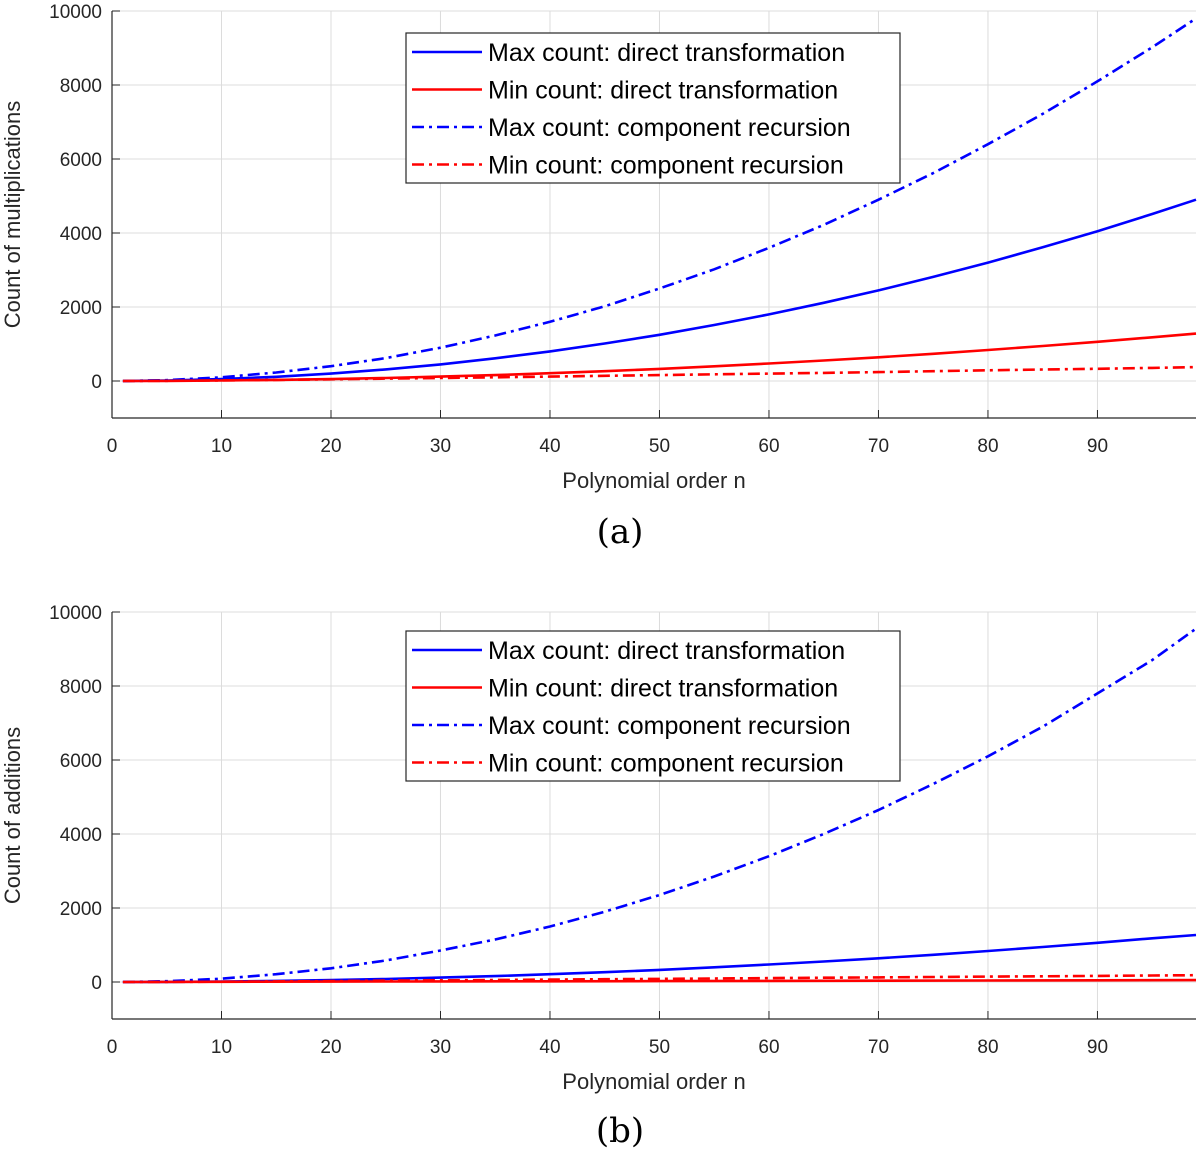 The height and width of the screenshot is (1166, 1200). I want to click on y-axis-label: Count of additions, so click(12, 815).